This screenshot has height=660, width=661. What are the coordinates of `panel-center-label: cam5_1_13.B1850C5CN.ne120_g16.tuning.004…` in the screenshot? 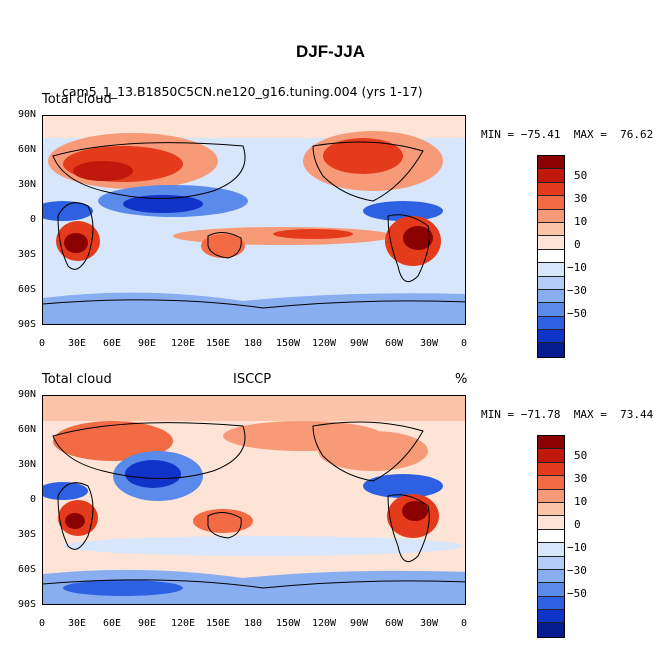 It's located at (242, 91).